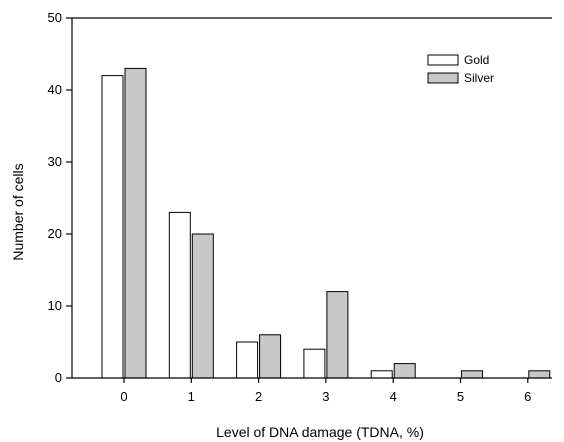  What do you see at coordinates (58, 377) in the screenshot?
I see `y-tick-label-0: 0` at bounding box center [58, 377].